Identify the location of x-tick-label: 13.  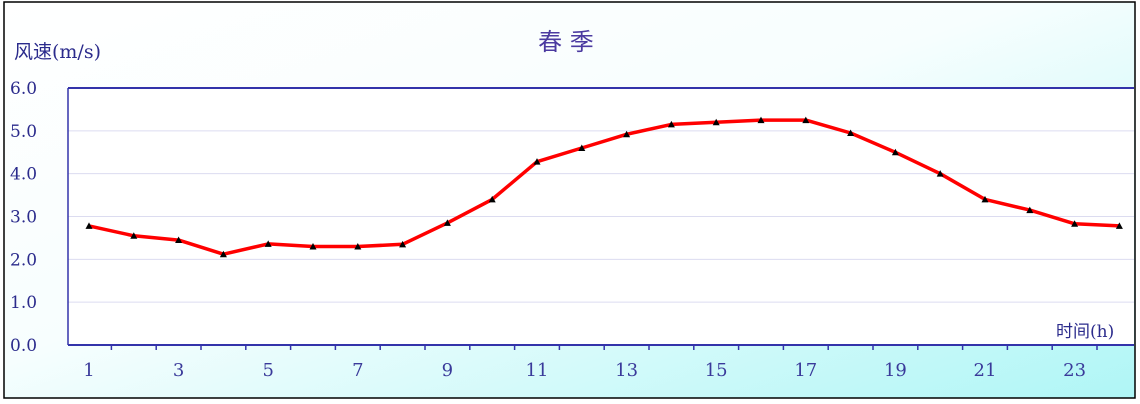
(626, 370).